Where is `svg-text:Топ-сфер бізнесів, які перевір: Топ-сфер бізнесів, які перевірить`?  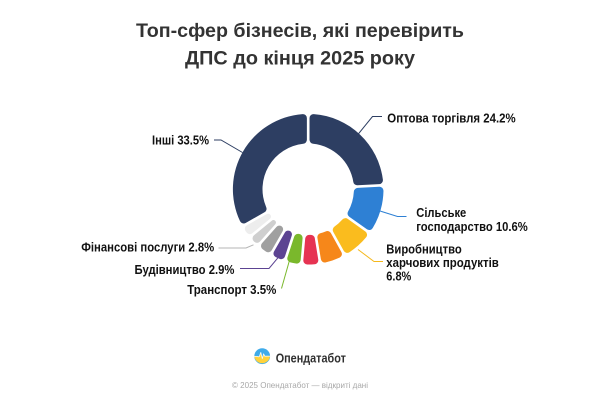
svg-text:Топ-сфер бізнесів, які перевір: Топ-сфер бізнесів, які перевірить is located at coordinates (300, 31).